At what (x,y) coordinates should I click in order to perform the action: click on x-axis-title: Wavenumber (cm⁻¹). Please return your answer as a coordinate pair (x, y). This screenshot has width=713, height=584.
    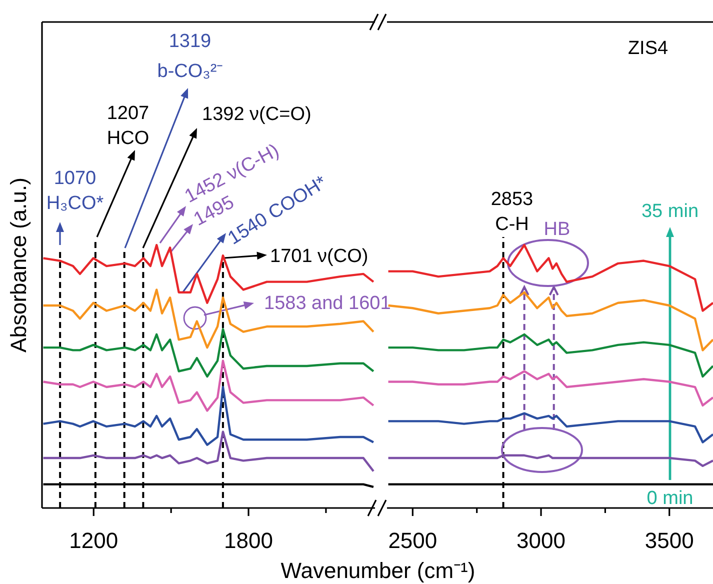
    Looking at the image, I should click on (378, 570).